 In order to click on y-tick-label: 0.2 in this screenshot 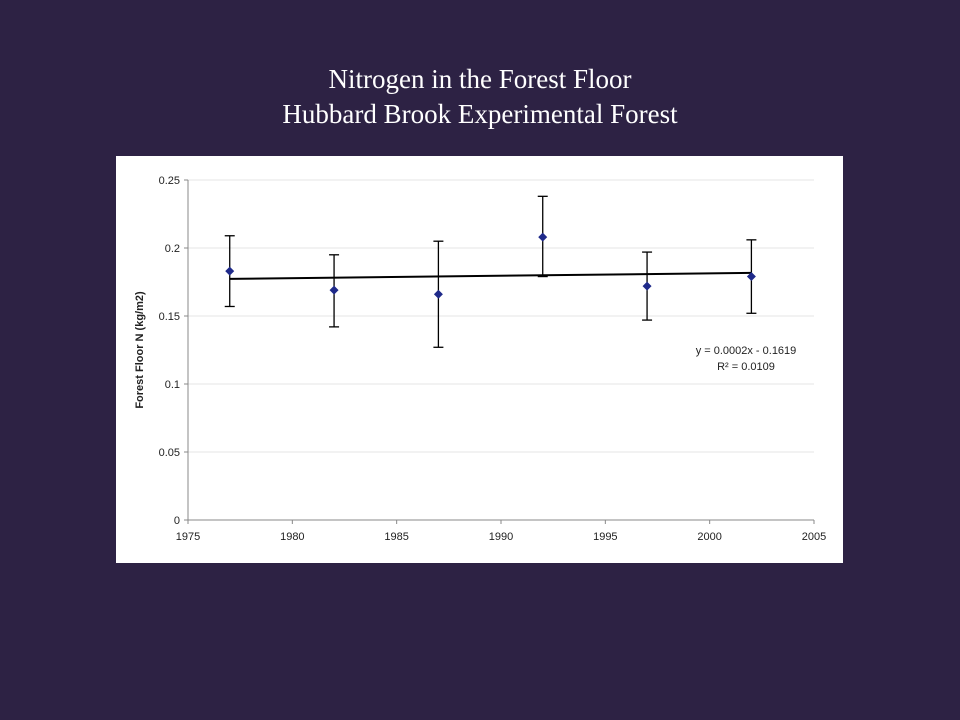, I will do `click(172, 249)`.